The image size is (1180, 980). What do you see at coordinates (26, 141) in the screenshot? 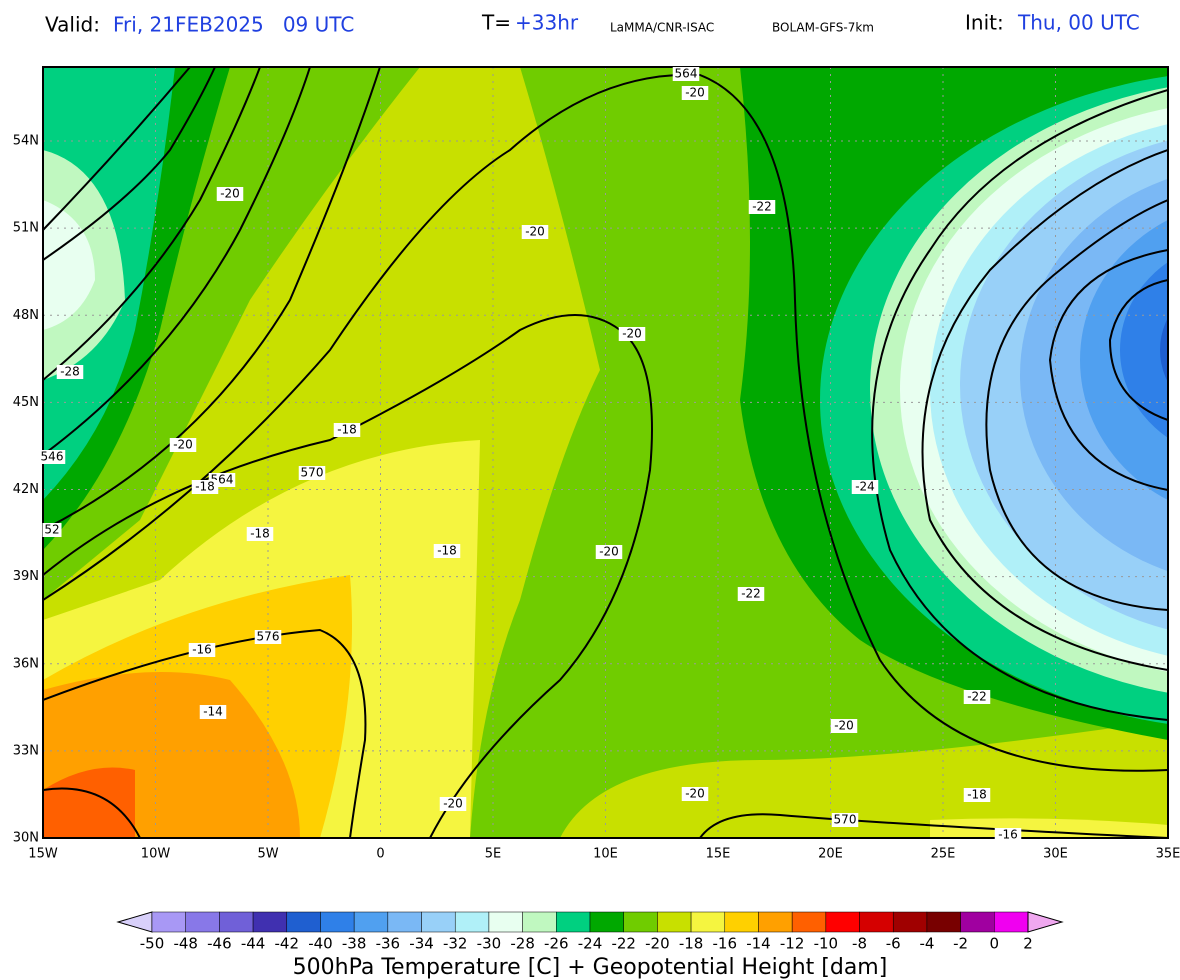
I see `lat-label: 54N` at bounding box center [26, 141].